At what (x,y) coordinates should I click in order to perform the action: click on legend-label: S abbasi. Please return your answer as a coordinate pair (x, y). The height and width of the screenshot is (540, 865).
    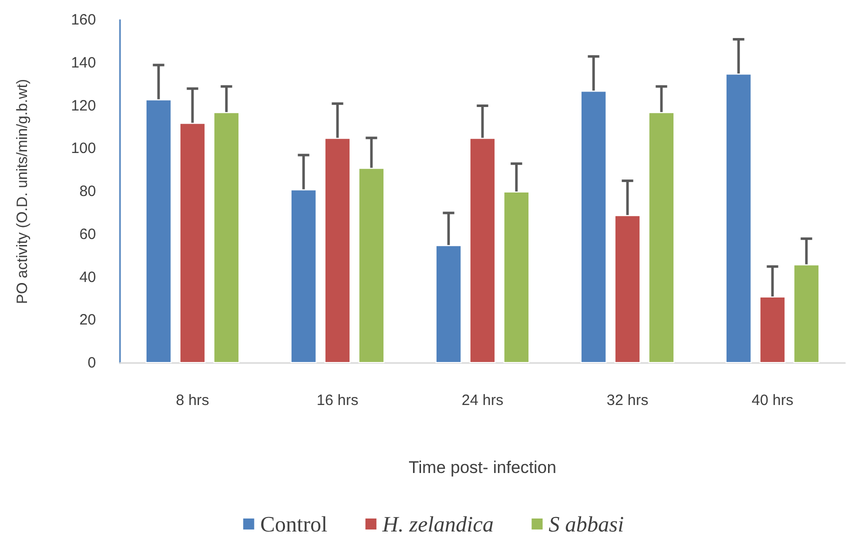
    Looking at the image, I should click on (586, 524).